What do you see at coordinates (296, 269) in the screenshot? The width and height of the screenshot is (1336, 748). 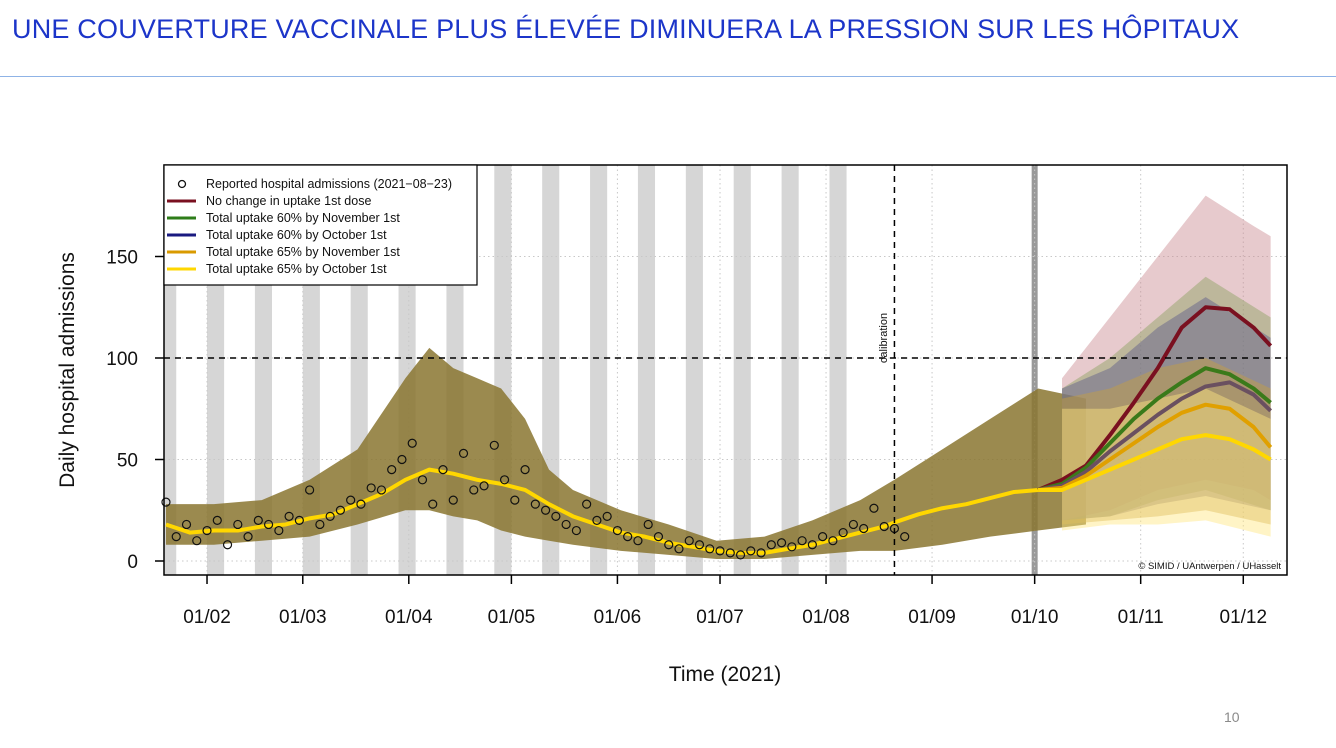 I see `legend-label: Total uptake 65% by October 1st` at bounding box center [296, 269].